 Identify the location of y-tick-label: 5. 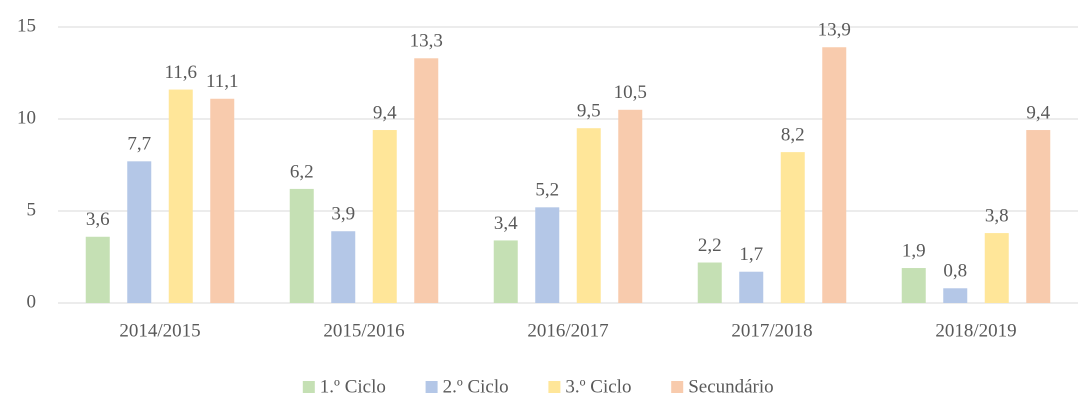
(32, 209).